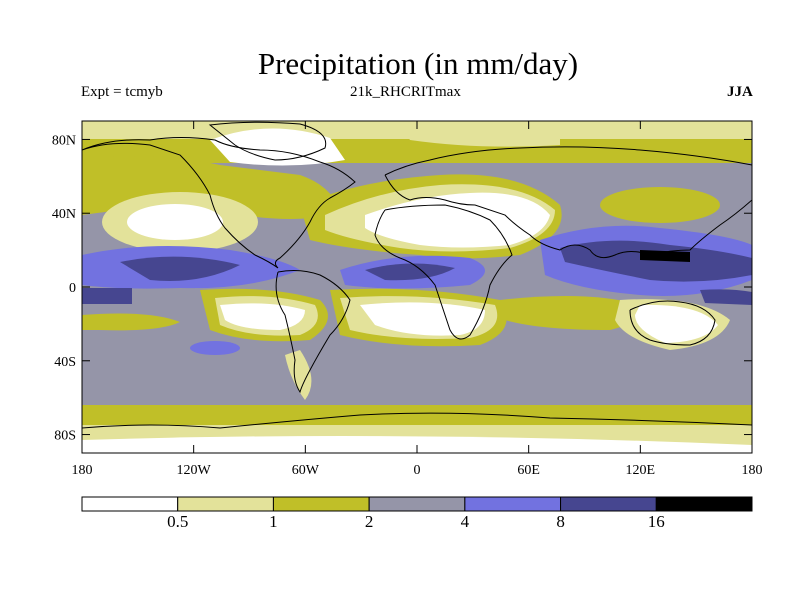 This screenshot has width=800, height=600. I want to click on y-tick-label: 40S, so click(65, 362).